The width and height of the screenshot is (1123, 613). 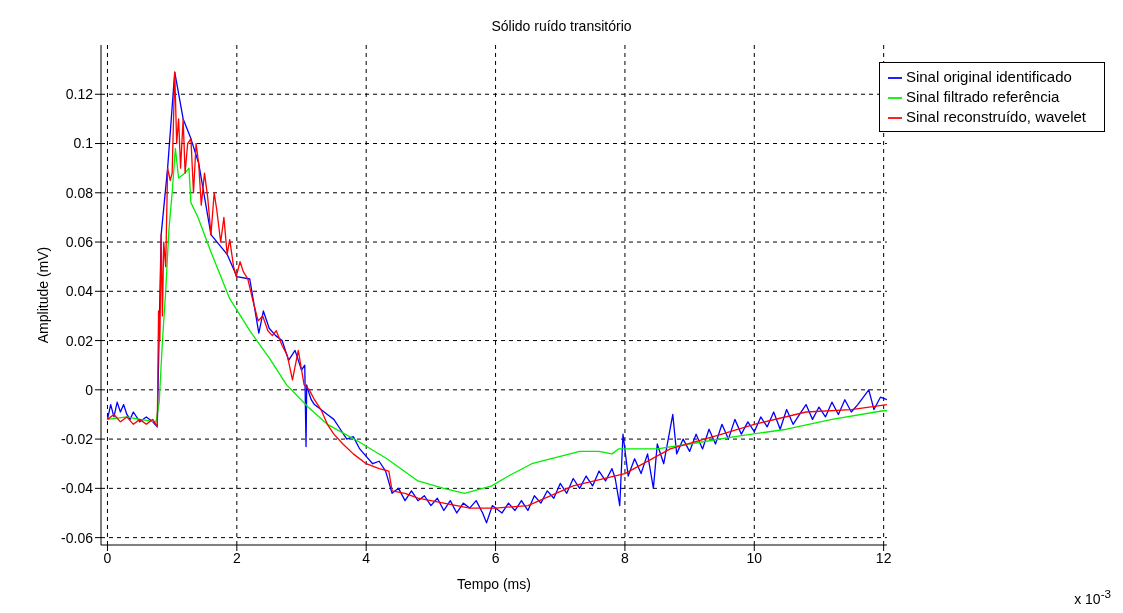 What do you see at coordinates (883, 557) in the screenshot?
I see `x-tick-label: 12` at bounding box center [883, 557].